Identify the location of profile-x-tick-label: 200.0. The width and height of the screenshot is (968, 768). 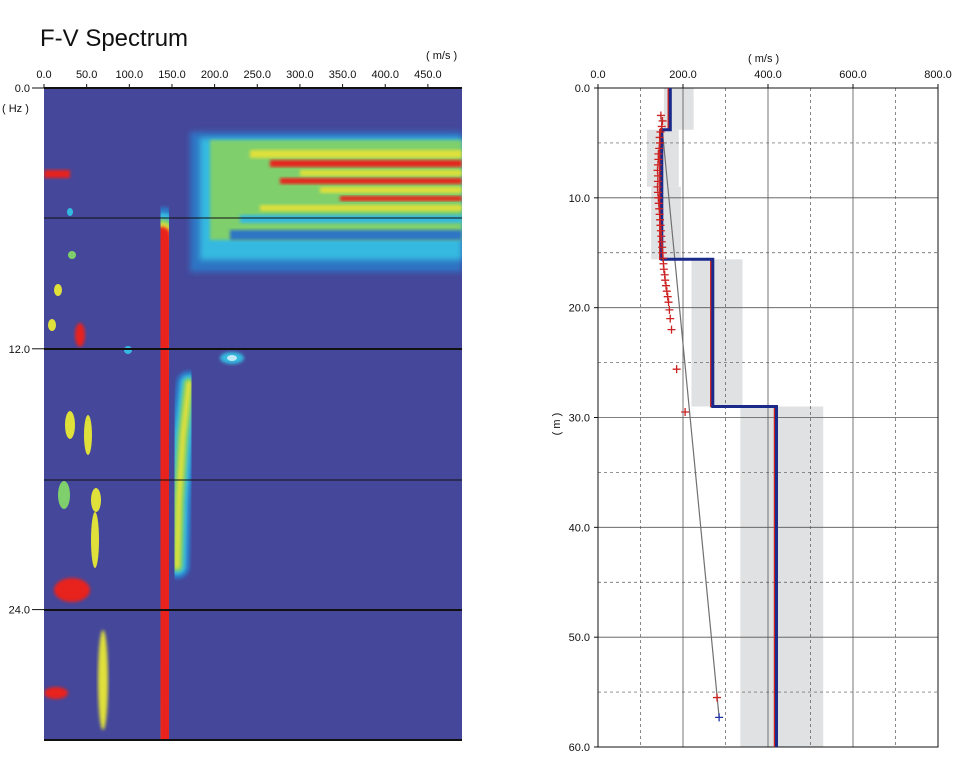
(683, 75).